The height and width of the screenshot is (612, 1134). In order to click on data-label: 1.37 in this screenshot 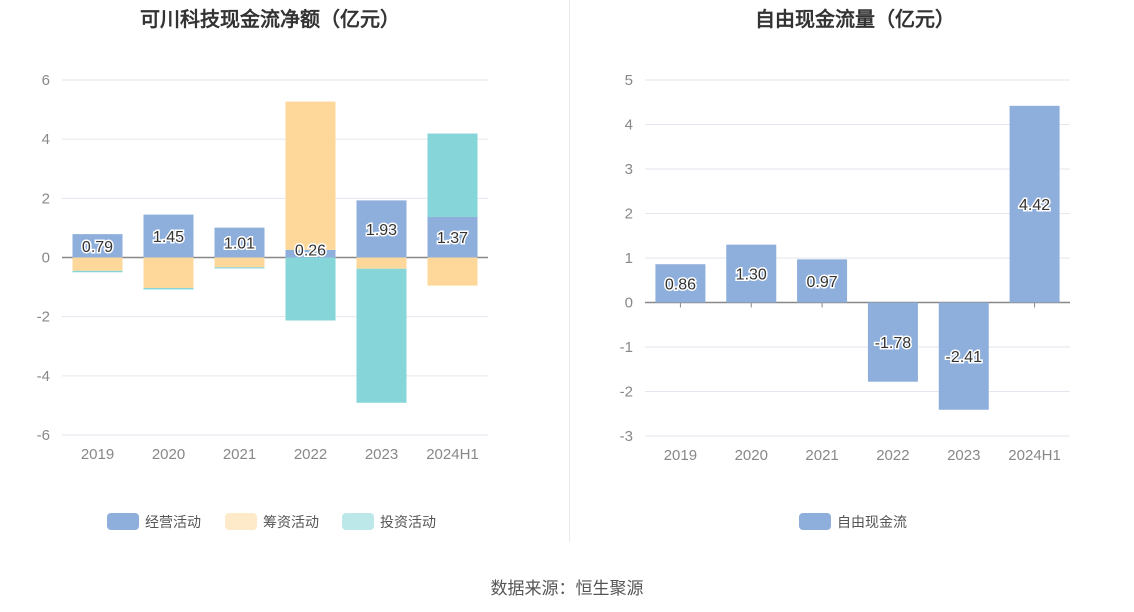, I will do `click(452, 238)`.